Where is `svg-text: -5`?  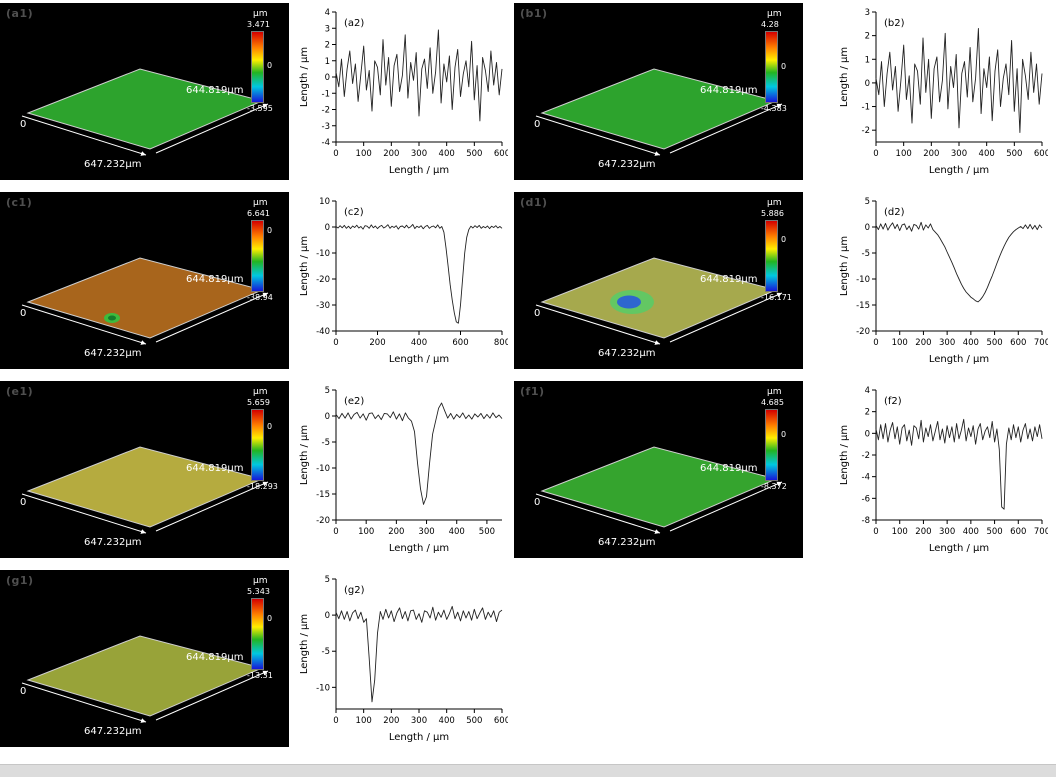 svg-text: -5 is located at coordinates (326, 652).